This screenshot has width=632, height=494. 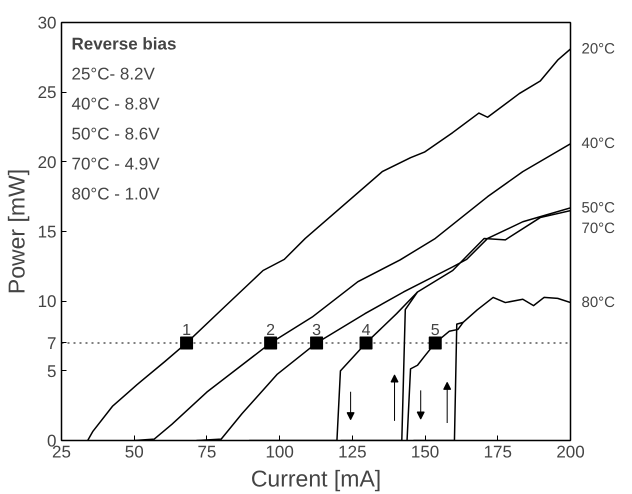 What do you see at coordinates (352, 452) in the screenshot?
I see `x-tick-label: 125` at bounding box center [352, 452].